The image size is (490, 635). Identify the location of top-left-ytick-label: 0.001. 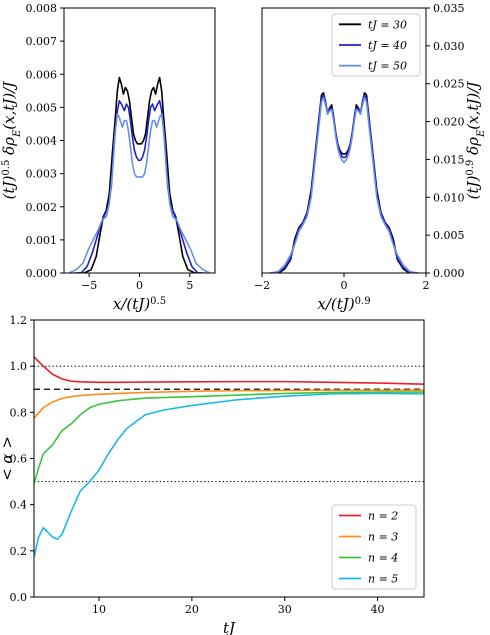
(42, 240).